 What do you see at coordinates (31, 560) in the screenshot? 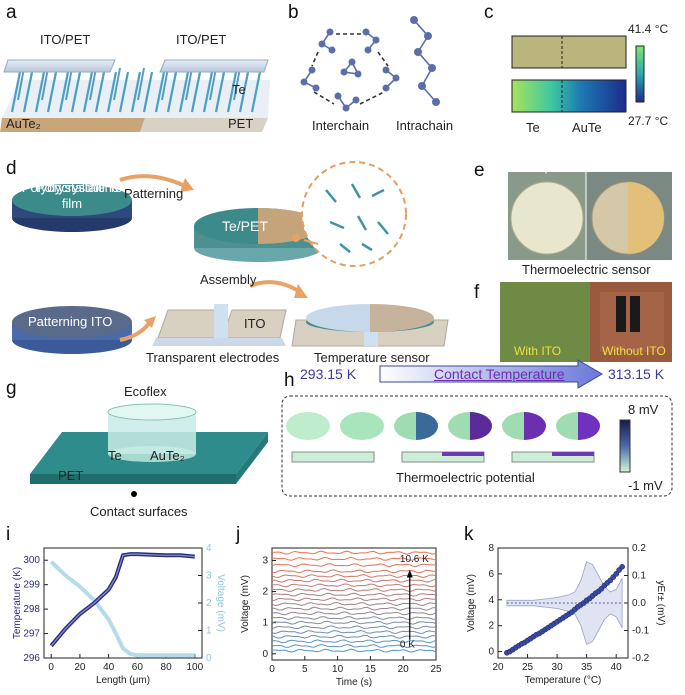
I see `i-ytick-label: 300` at bounding box center [31, 560].